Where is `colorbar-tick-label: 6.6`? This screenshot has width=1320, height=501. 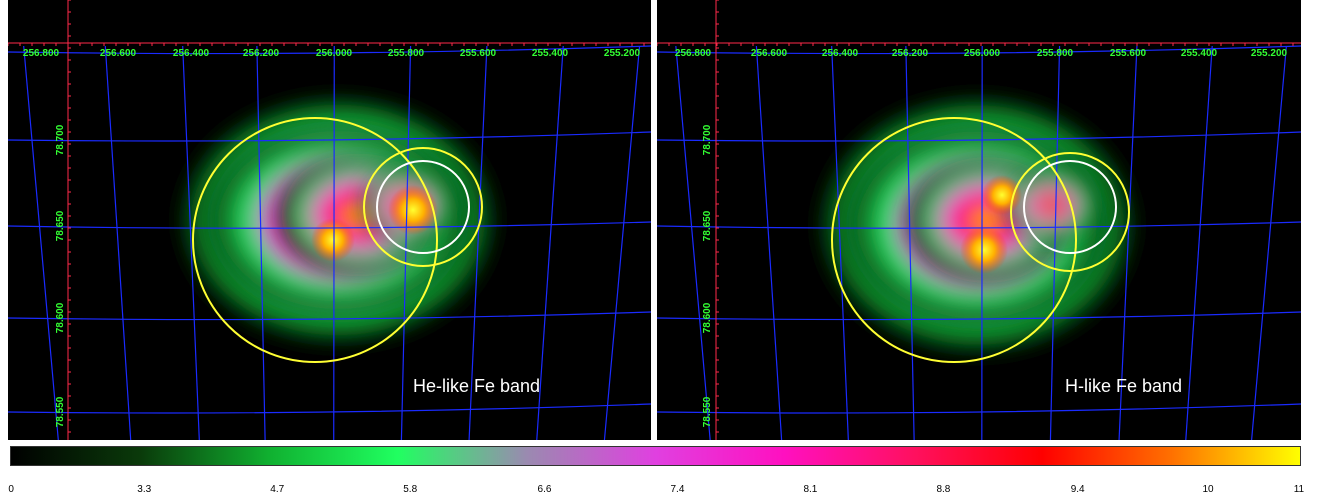 colorbar-tick-label: 6.6 is located at coordinates (544, 489).